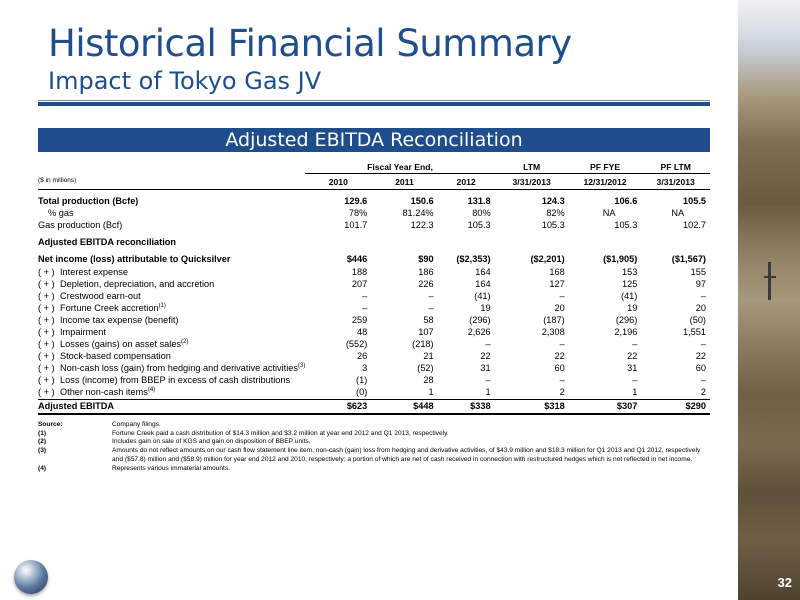  What do you see at coordinates (171, 468) in the screenshot?
I see `footnote-text: Represents various immaterial amounts.` at bounding box center [171, 468].